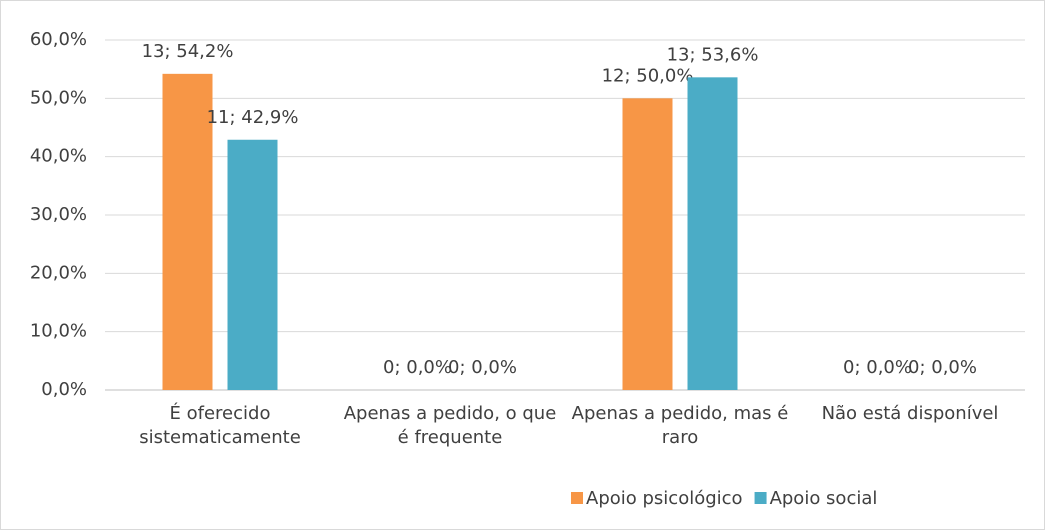 The width and height of the screenshot is (1045, 530). Describe the element at coordinates (58, 272) in the screenshot. I see `y-tick-label: 20,0%` at that location.